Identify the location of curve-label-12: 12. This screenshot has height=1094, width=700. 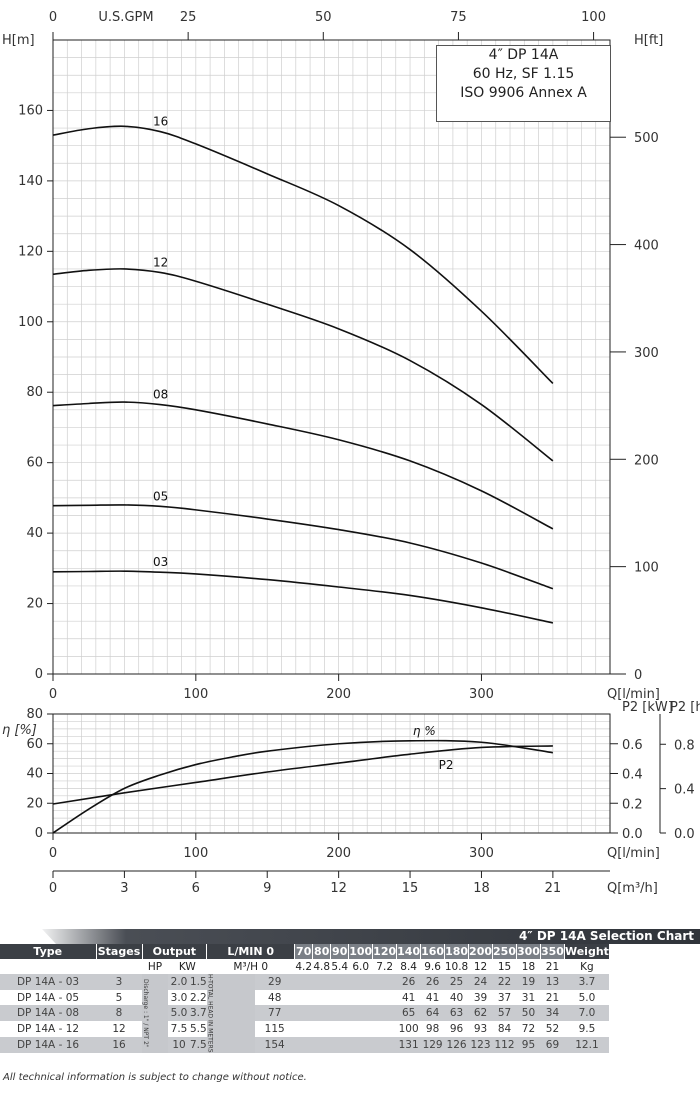
(160, 262).